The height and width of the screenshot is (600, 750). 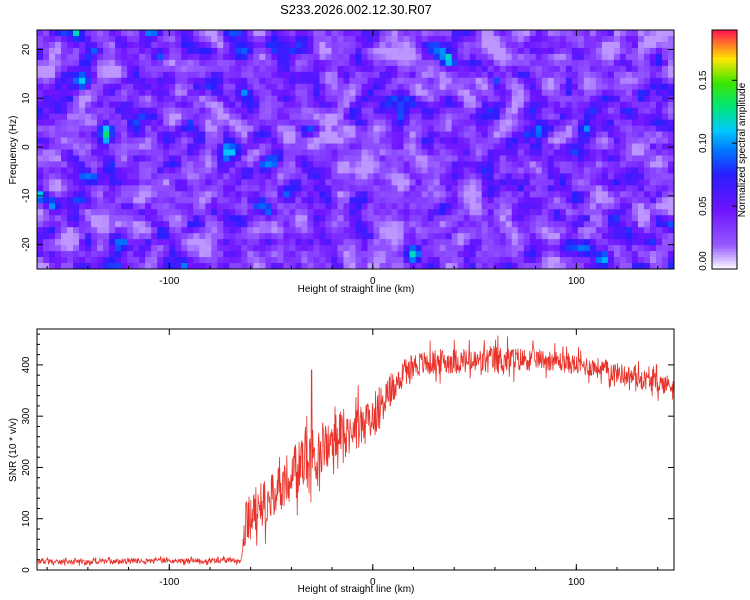 What do you see at coordinates (724, 154) in the screenshot?
I see `colorbar-segment` at bounding box center [724, 154].